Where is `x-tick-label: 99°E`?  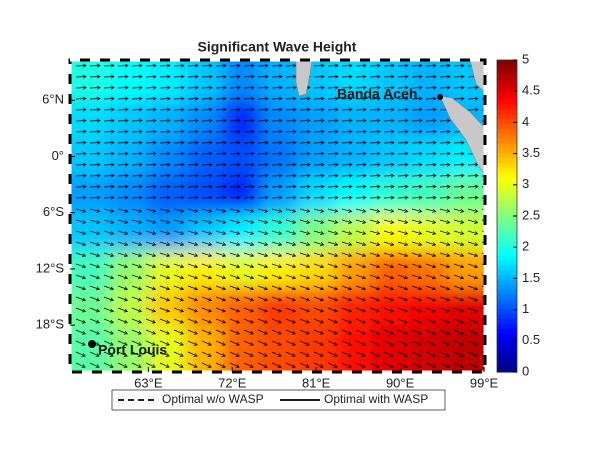 x-tick-label: 99°E is located at coordinates (484, 382).